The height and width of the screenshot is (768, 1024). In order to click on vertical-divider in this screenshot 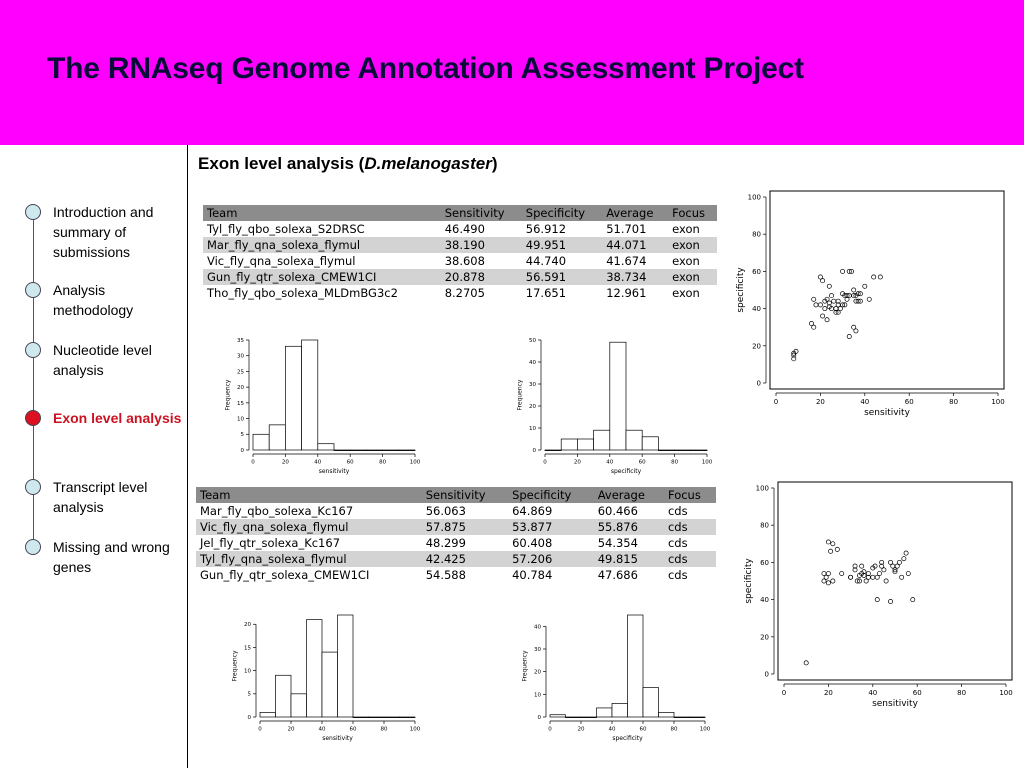, I will do `click(187, 456)`.